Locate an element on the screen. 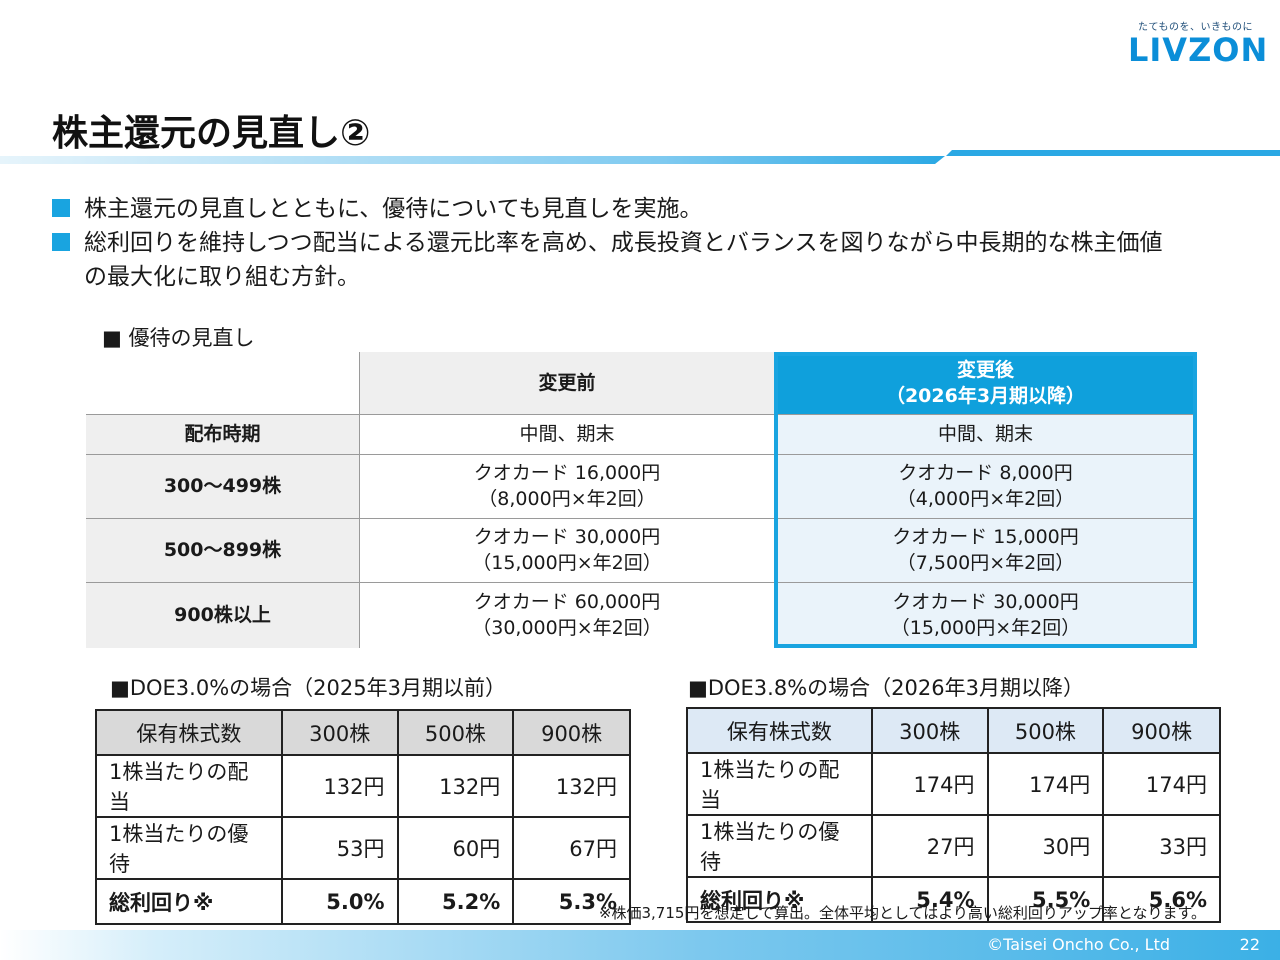 The height and width of the screenshot is (960, 1280). benefit-after-cell: クオカード 8,000円 （4,000円×年2回） is located at coordinates (985, 486).